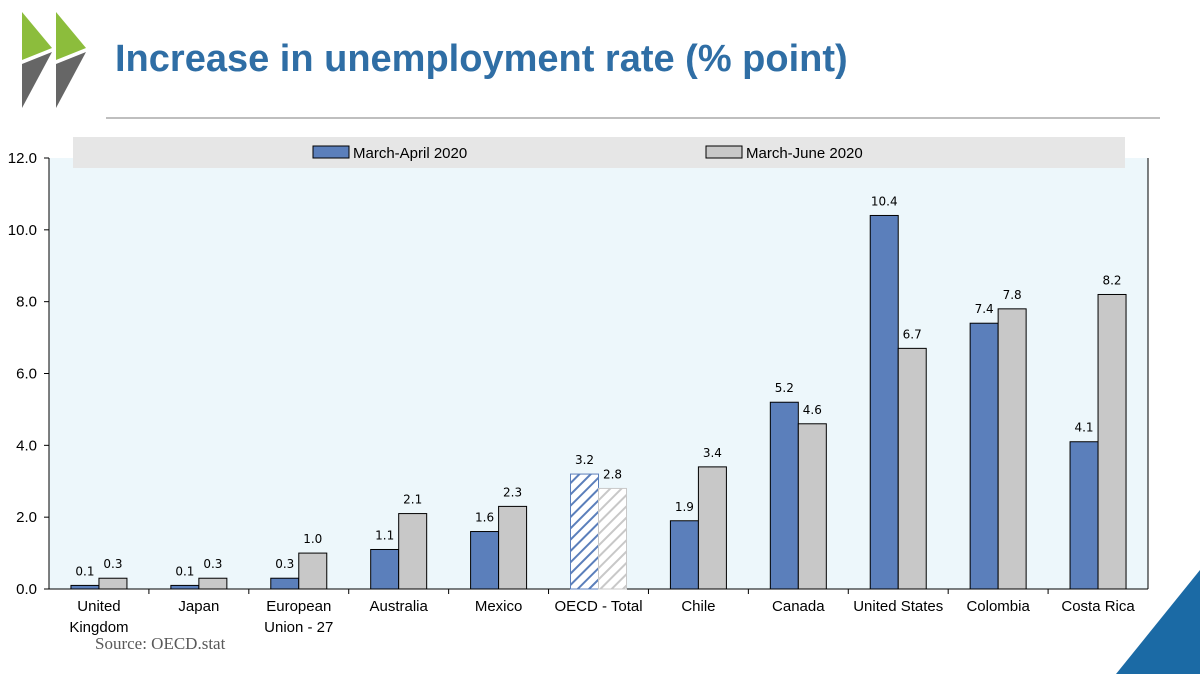 The width and height of the screenshot is (1200, 674). I want to click on bar-canada-march-april-2020, so click(784, 495).